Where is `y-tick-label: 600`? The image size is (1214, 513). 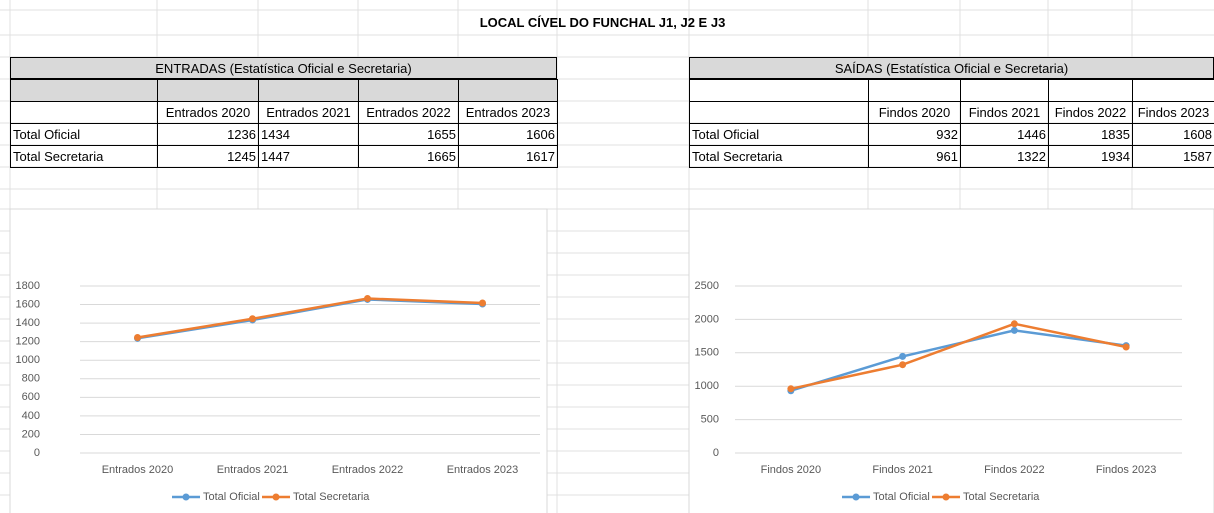
y-tick-label: 600 is located at coordinates (31, 397).